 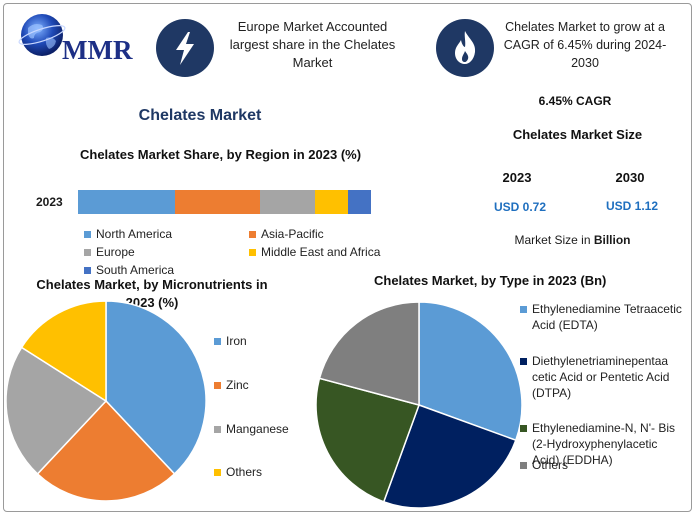 I want to click on market-size-note: Market Size in Billion, so click(x=572, y=240).